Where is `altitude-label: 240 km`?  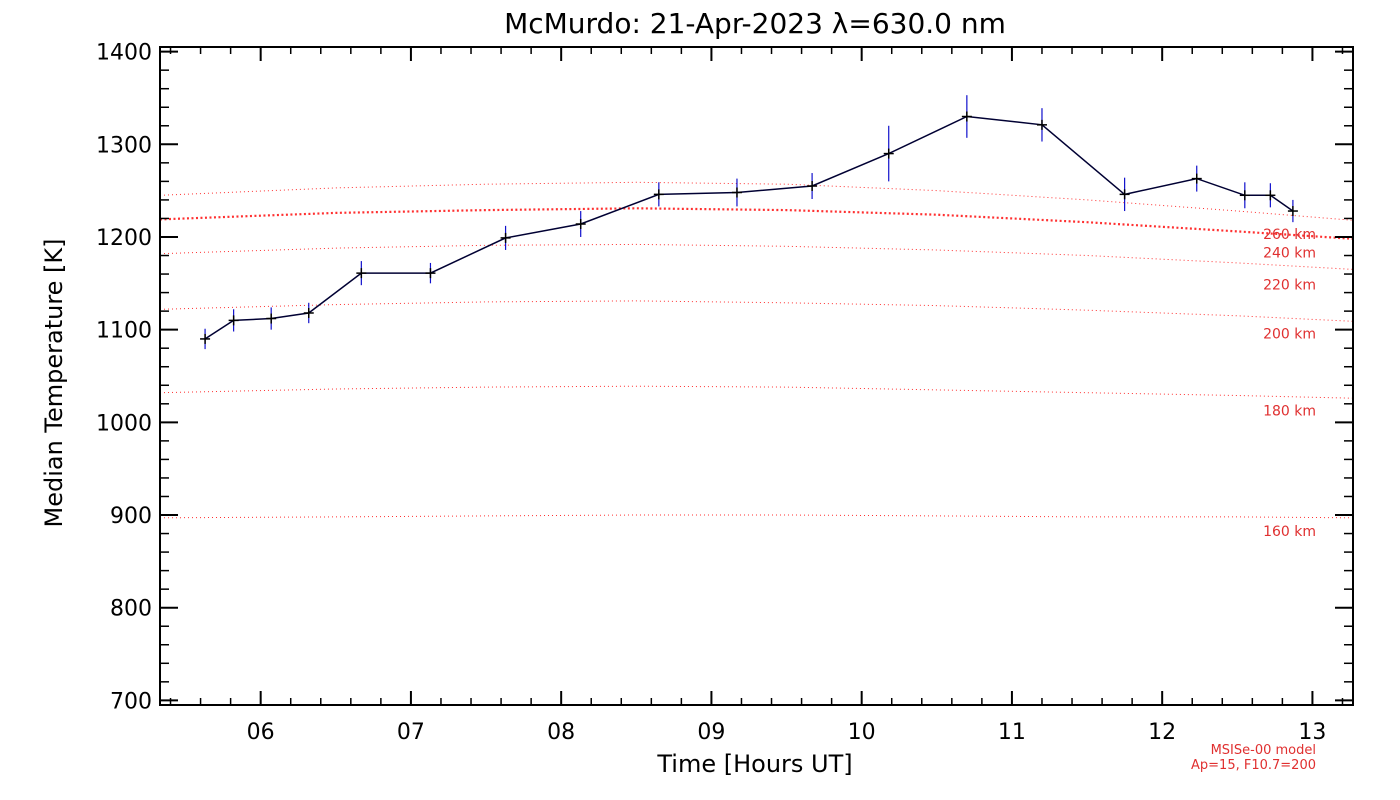 altitude-label: 240 km is located at coordinates (1289, 254).